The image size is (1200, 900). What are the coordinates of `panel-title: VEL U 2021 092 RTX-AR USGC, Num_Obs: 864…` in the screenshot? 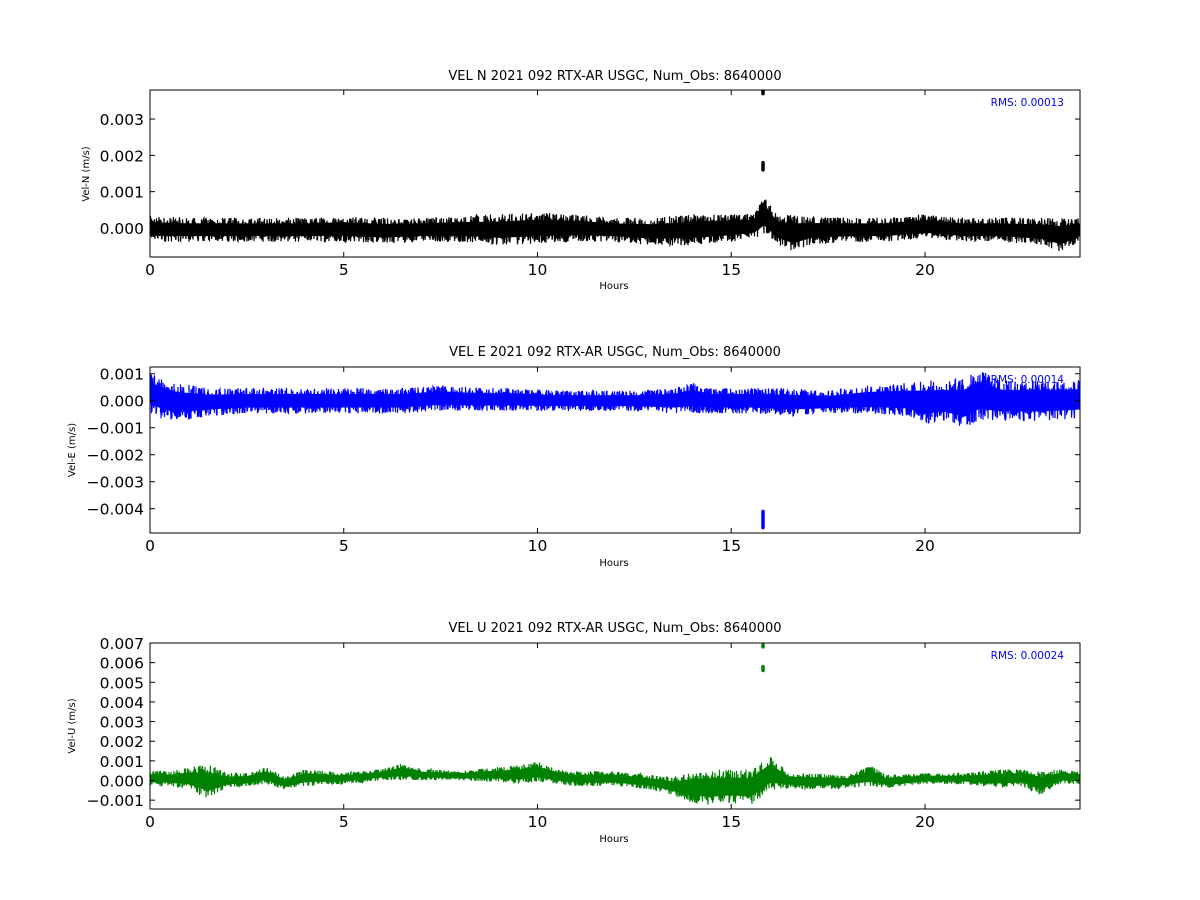 It's located at (614, 628).